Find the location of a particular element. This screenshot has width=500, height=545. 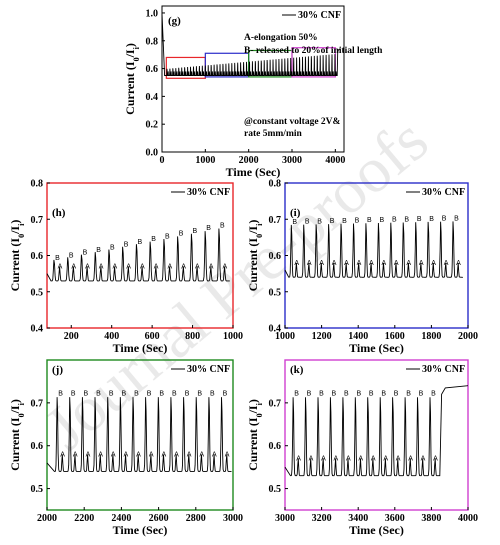

x-tick-label: 200 is located at coordinates (71, 336).